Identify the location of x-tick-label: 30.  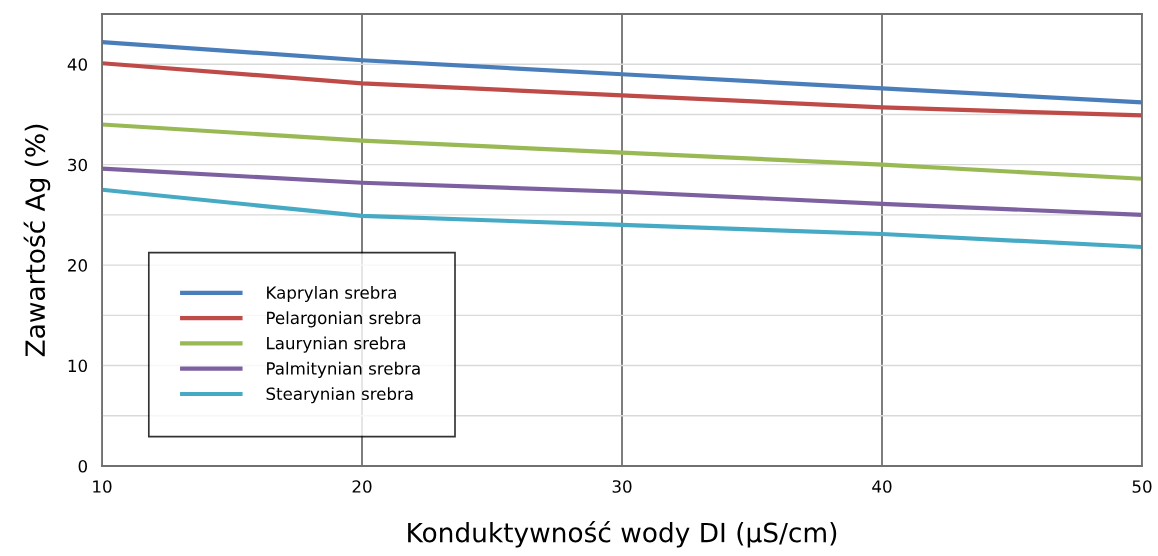
(622, 486).